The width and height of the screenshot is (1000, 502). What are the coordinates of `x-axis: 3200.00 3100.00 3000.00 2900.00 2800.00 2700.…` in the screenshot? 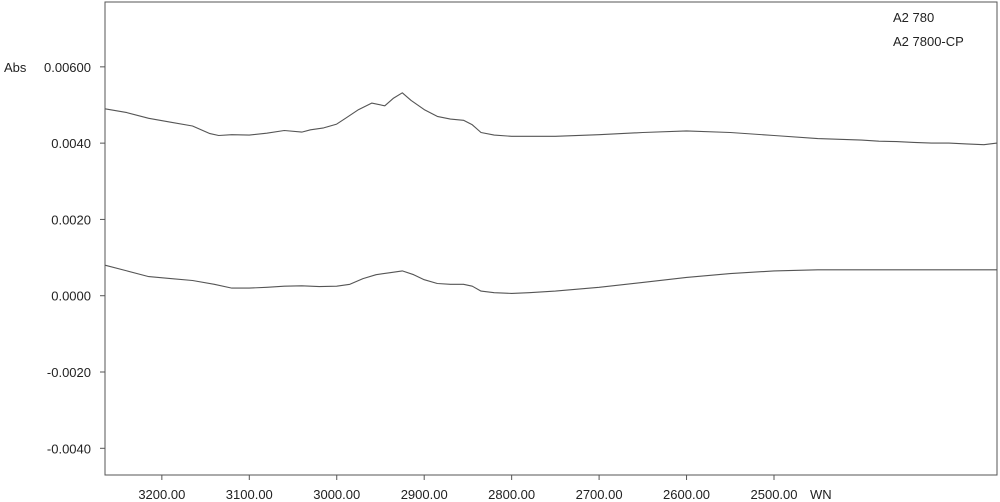 It's located at (468, 488).